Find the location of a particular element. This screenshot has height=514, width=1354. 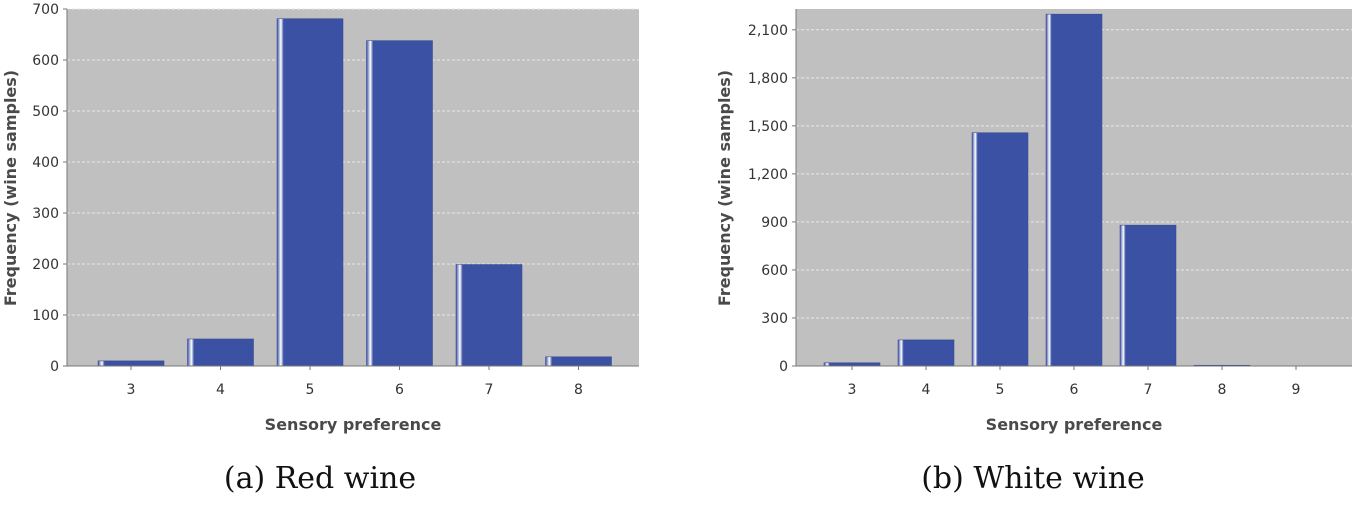

y-tick-label: 2,100 is located at coordinates (768, 31).